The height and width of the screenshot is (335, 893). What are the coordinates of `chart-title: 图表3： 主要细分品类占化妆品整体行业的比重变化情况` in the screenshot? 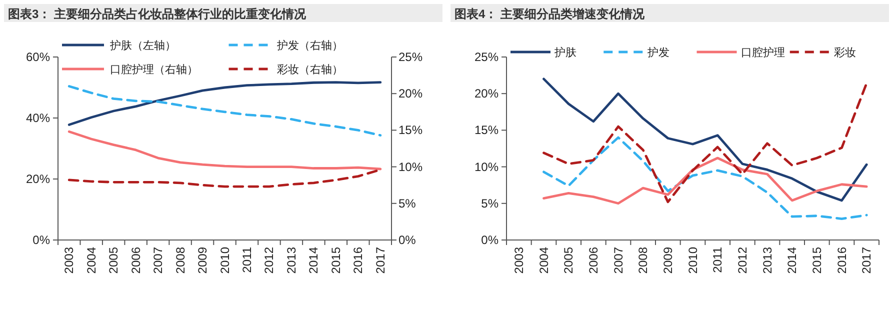 It's located at (158, 14).